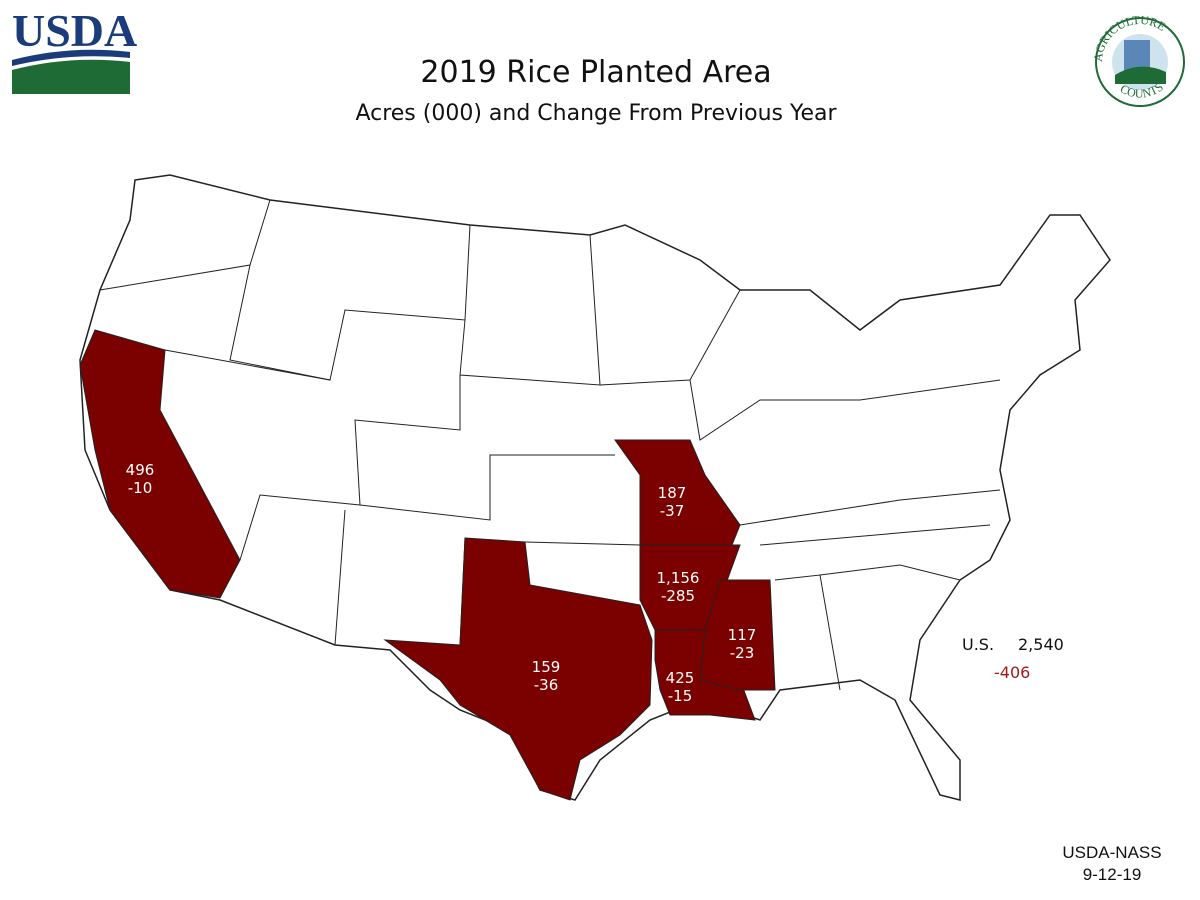 The width and height of the screenshot is (1200, 900). I want to click on state-change: -285, so click(678, 596).